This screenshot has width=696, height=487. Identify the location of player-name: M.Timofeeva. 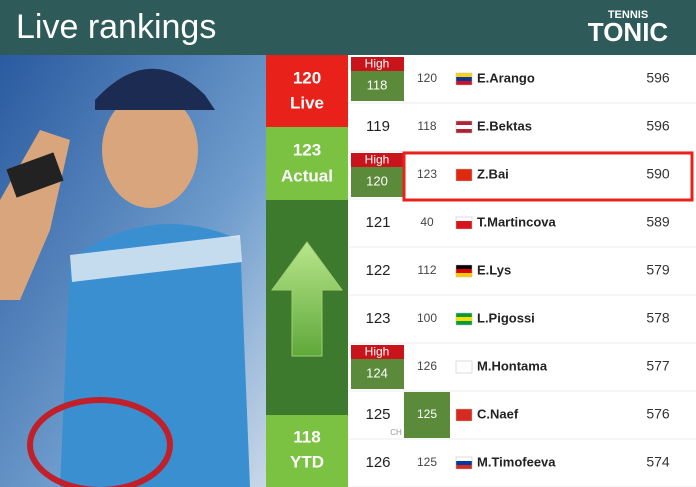
(516, 461).